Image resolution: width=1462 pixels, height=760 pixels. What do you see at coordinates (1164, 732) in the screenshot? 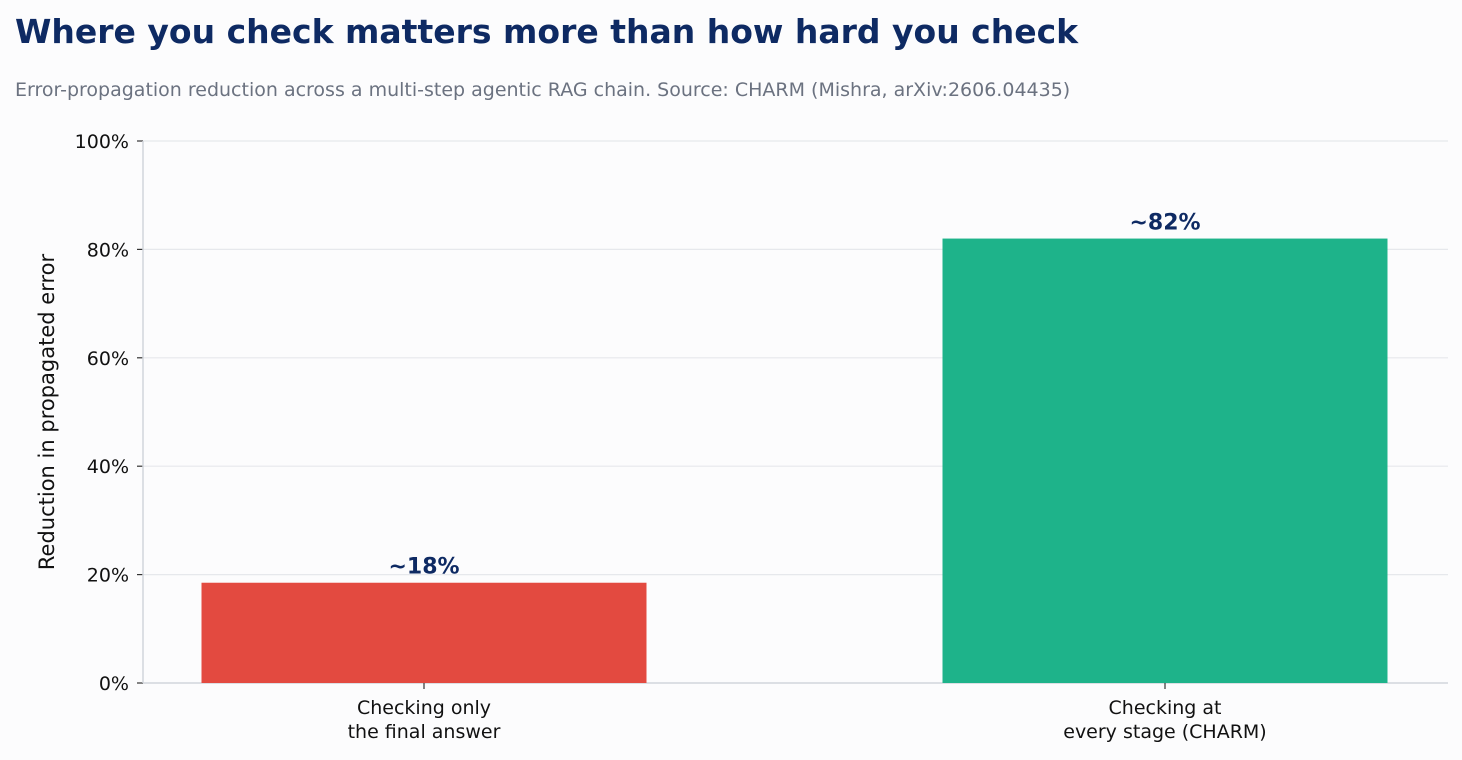
I see `x-tick-label: every stage (CHARM)` at bounding box center [1164, 732].